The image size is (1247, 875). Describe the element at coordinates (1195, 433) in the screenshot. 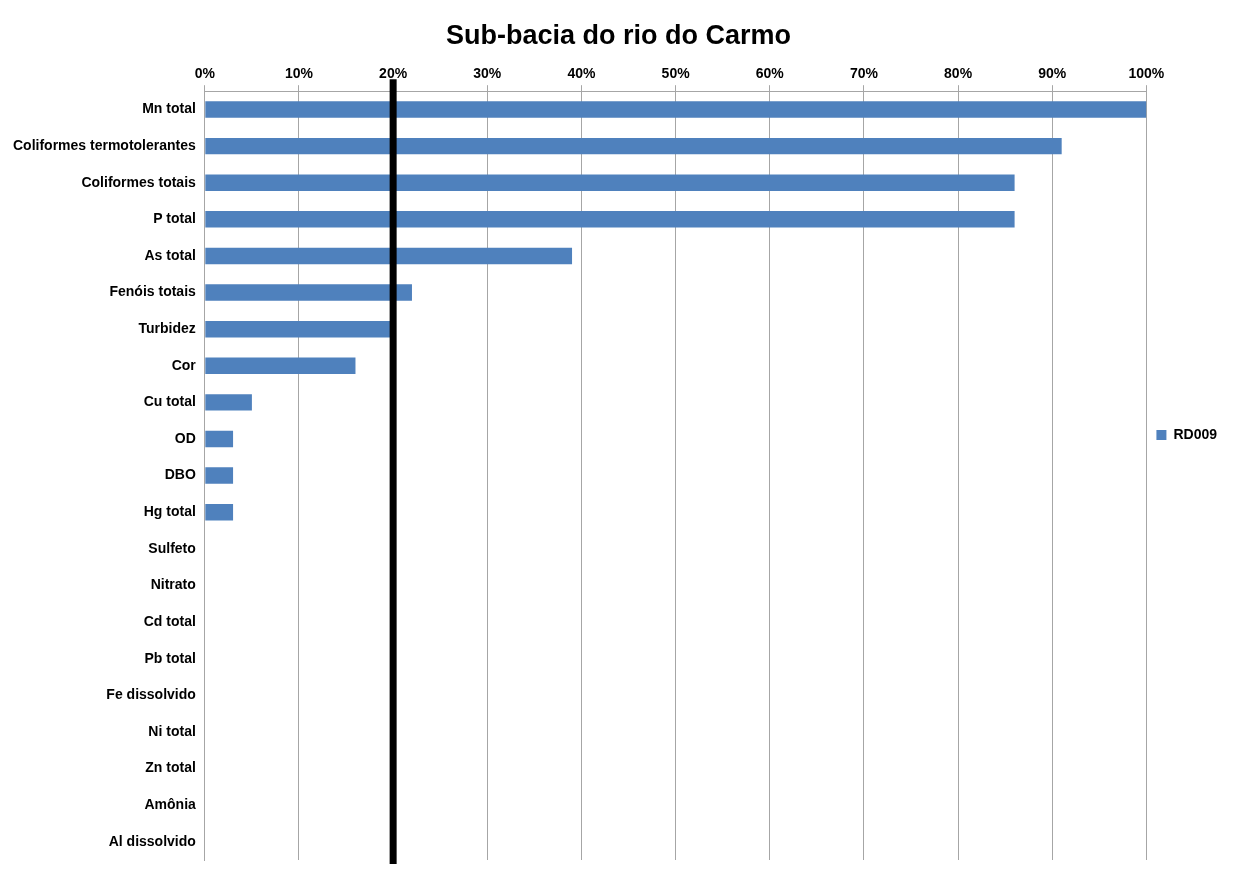

I see `legend-label: RD009` at that location.